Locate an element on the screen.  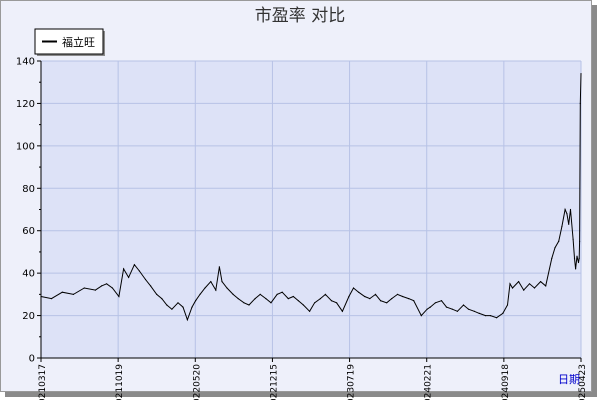
y-tick-label: 140 is located at coordinates (25, 62).